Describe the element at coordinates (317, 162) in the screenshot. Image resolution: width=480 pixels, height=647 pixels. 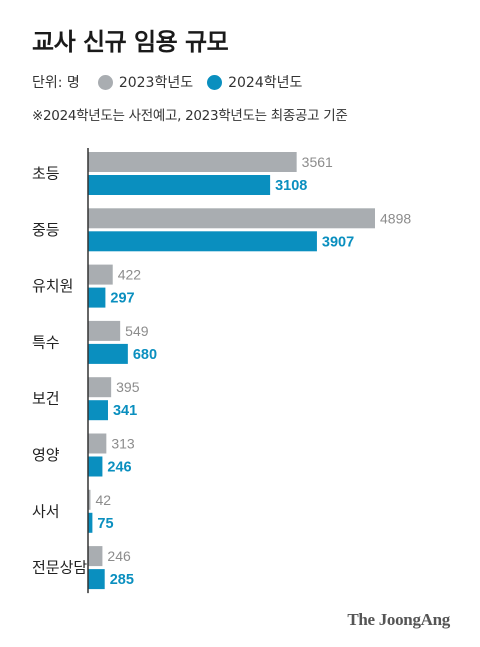
I see `data-label-2023: 3561` at that location.